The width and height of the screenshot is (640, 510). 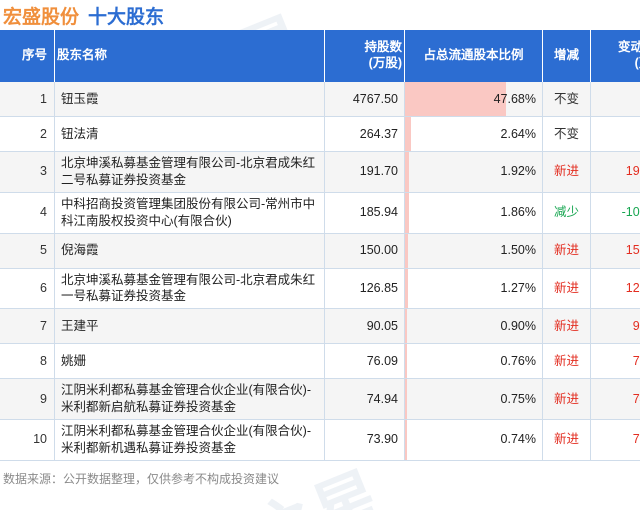 I want to click on percent-cell-wrapper: 47.68%, so click(x=473, y=99).